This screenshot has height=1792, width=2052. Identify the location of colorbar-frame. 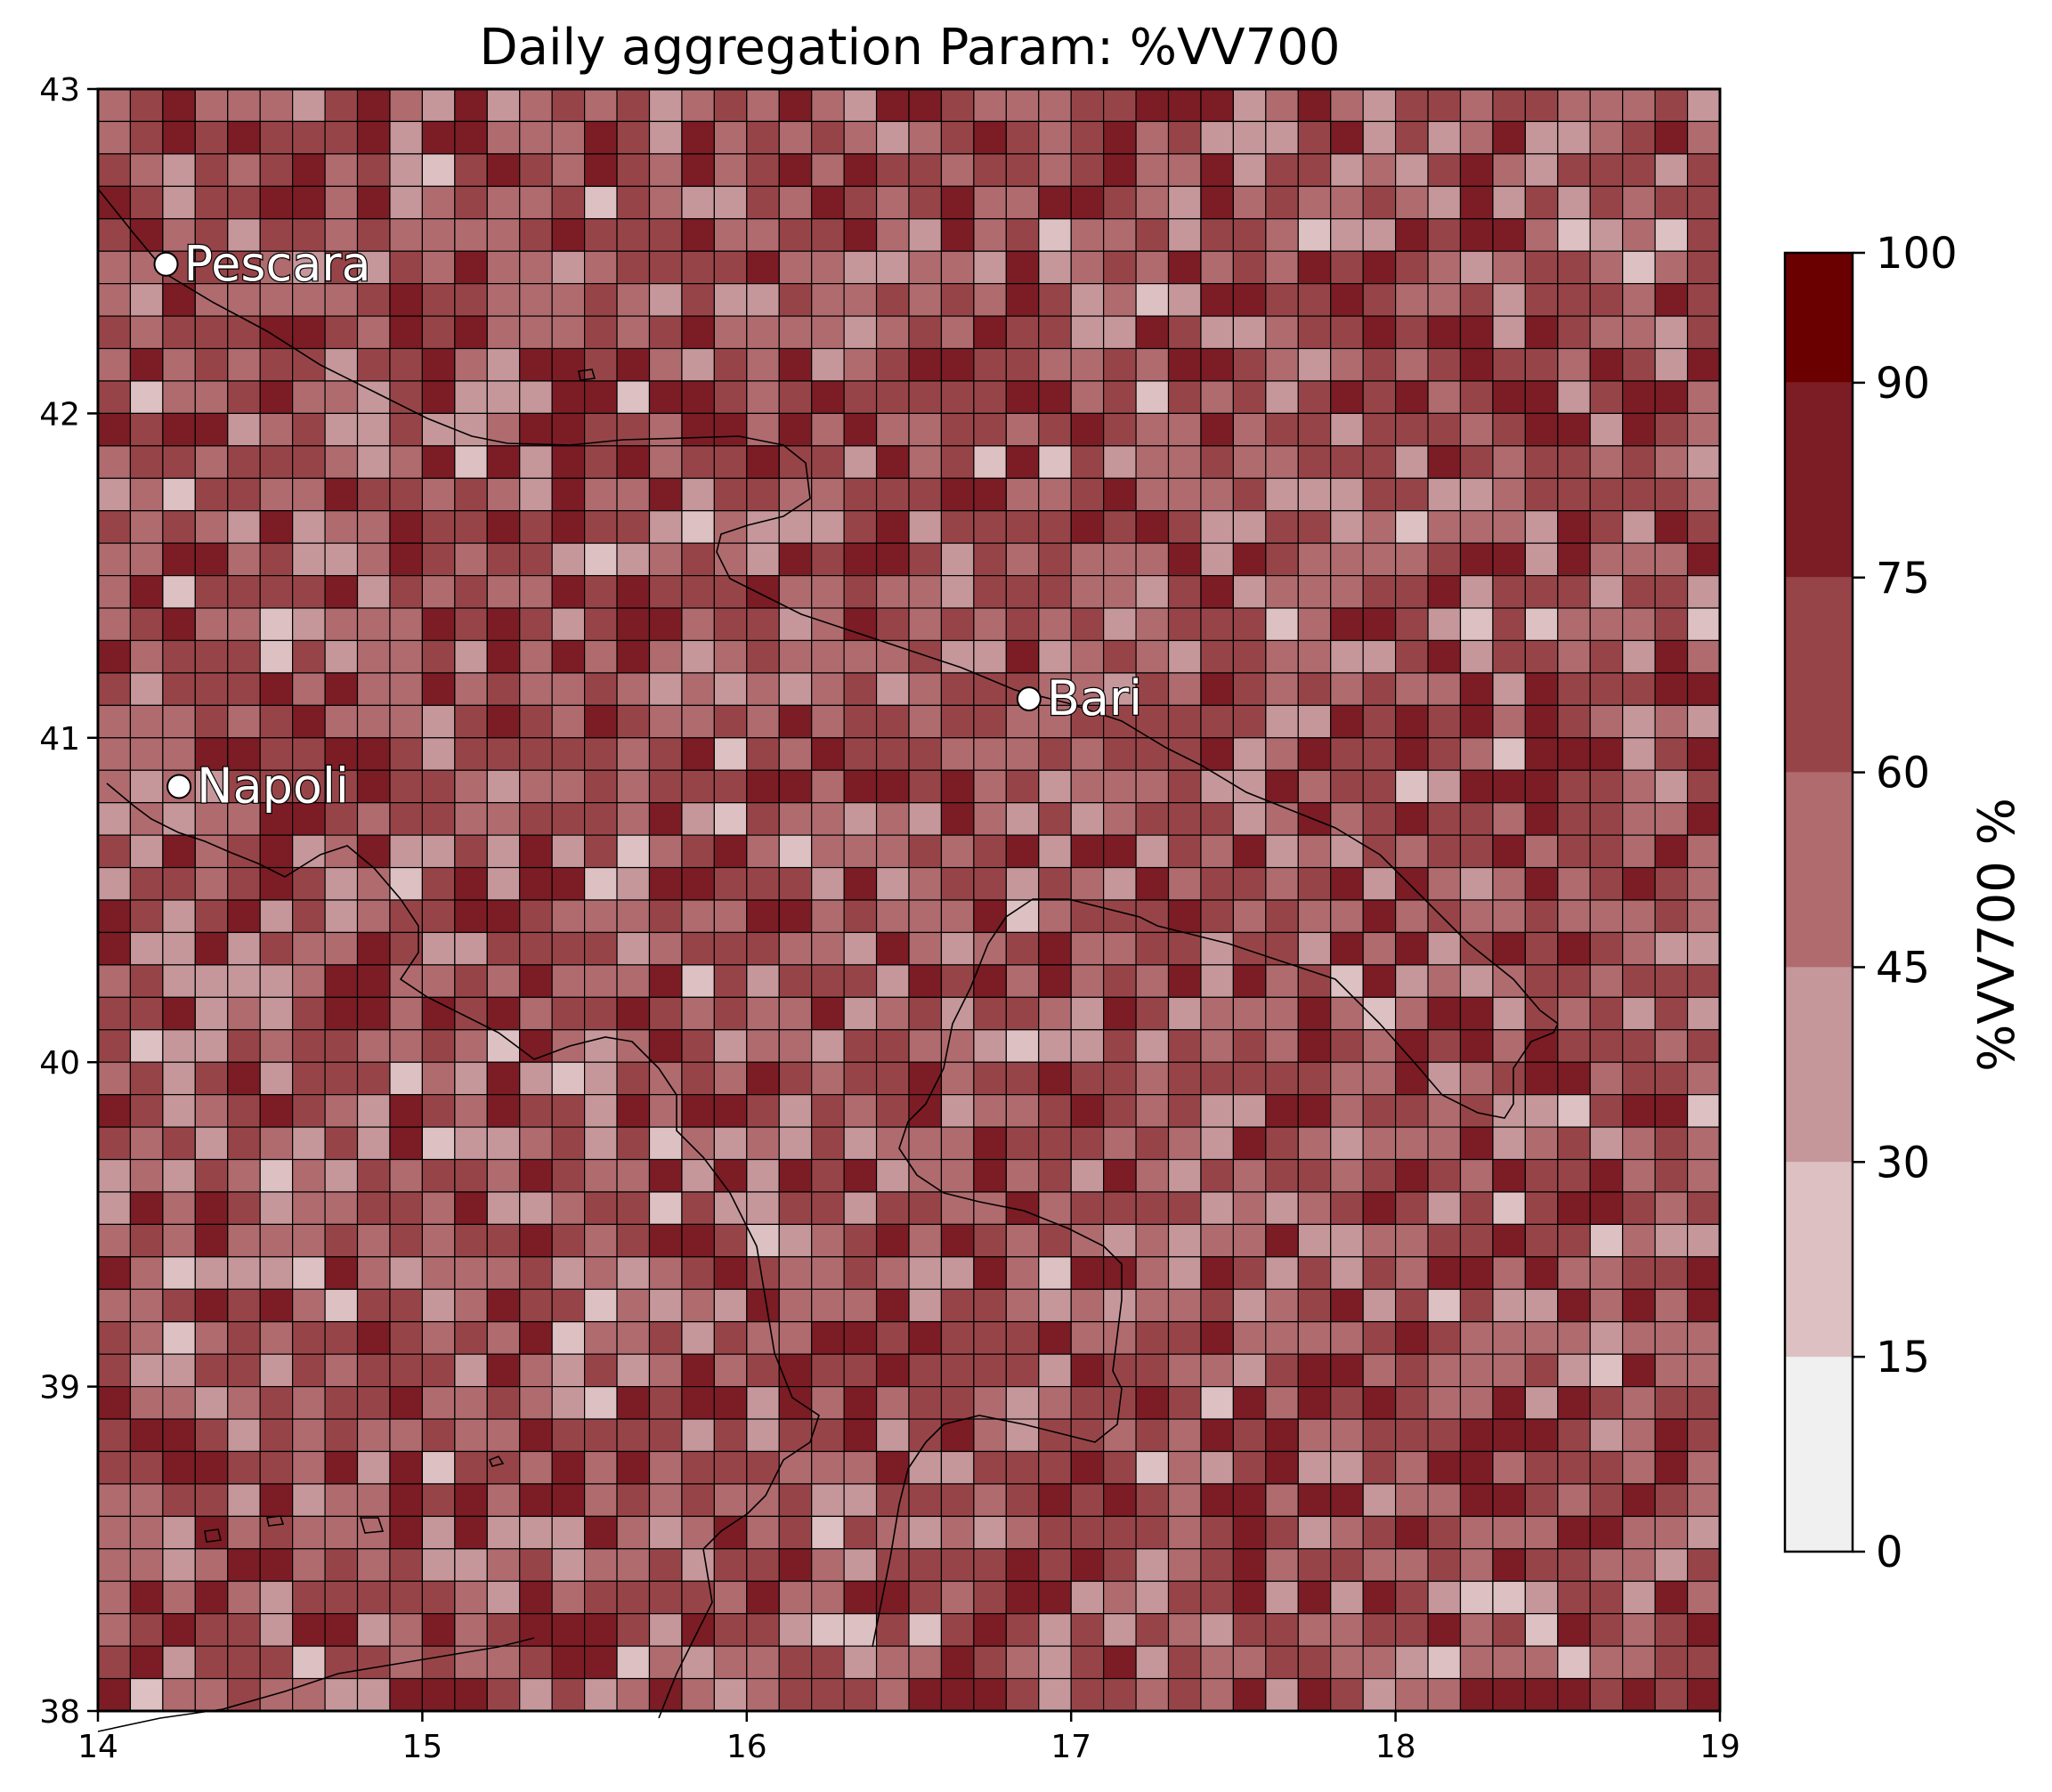
(1818, 902).